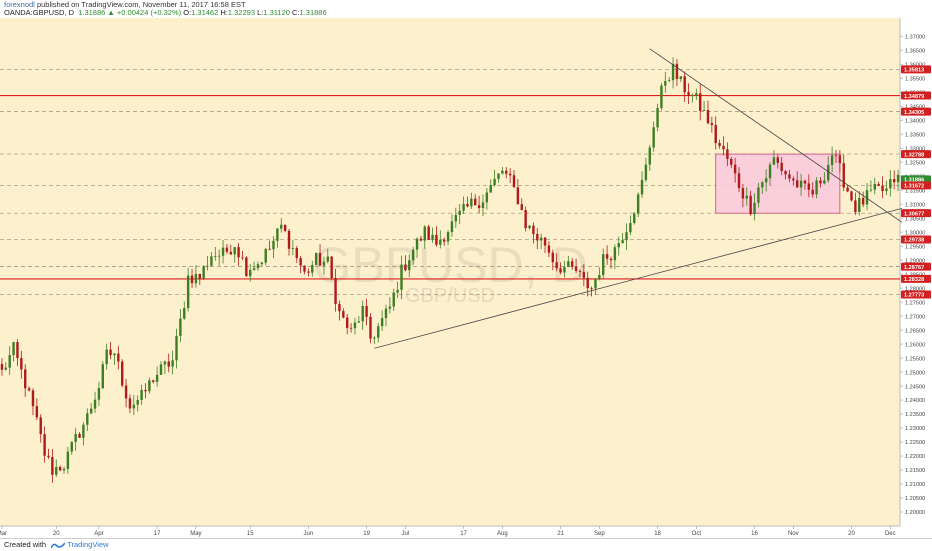  Describe the element at coordinates (697, 534) in the screenshot. I see `time-tick-label: Oct` at that location.